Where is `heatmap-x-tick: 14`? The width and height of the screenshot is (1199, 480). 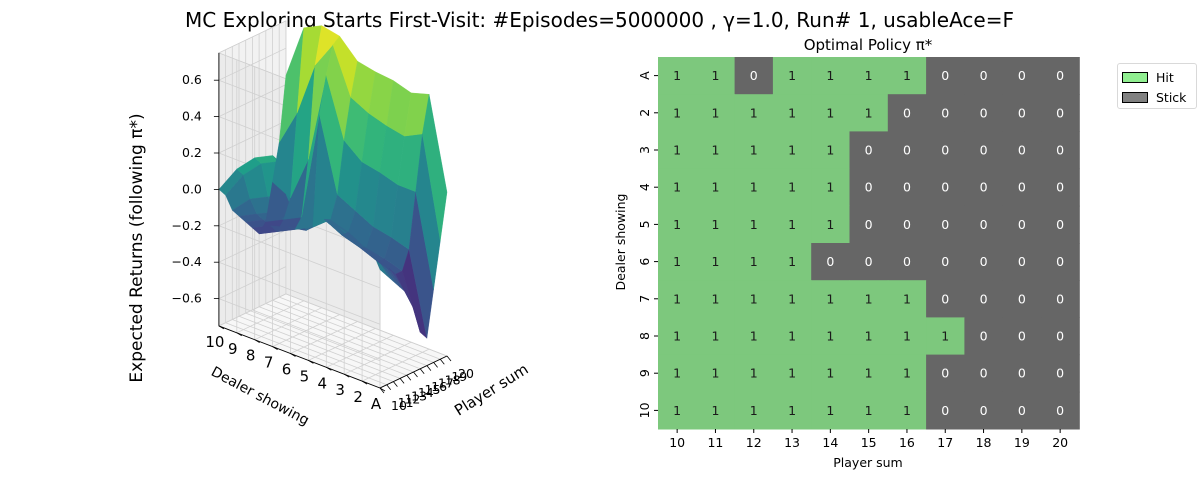 heatmap-x-tick: 14 is located at coordinates (830, 442).